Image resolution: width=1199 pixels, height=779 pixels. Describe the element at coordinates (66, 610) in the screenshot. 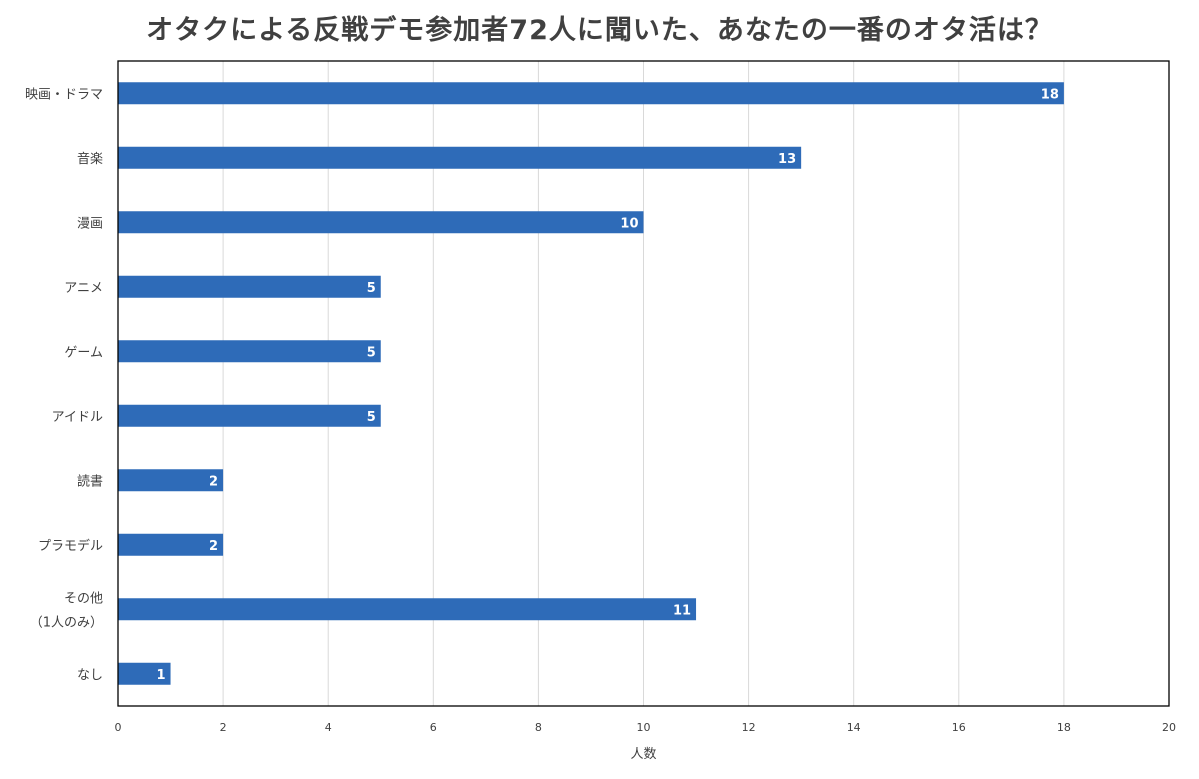

I see `category-label: その他（1人のみ）` at that location.